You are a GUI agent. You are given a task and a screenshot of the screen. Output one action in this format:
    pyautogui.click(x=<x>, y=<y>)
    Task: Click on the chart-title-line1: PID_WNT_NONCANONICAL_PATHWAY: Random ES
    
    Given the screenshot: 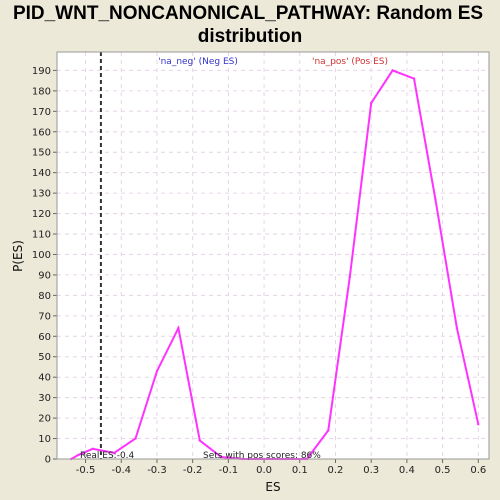 What is the action you would take?
    pyautogui.click(x=248, y=13)
    